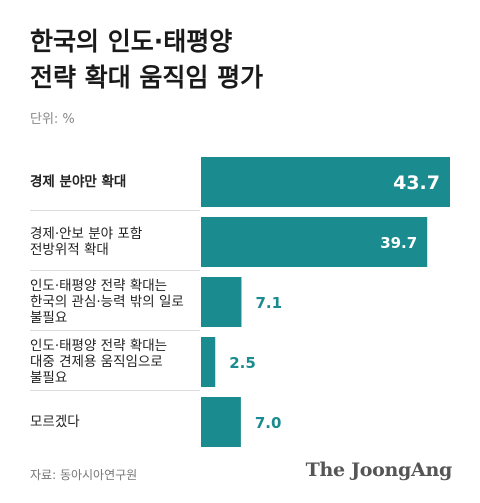 This screenshot has width=480, height=503. Describe the element at coordinates (52, 119) in the screenshot. I see `unit-label: 단위: %` at that location.